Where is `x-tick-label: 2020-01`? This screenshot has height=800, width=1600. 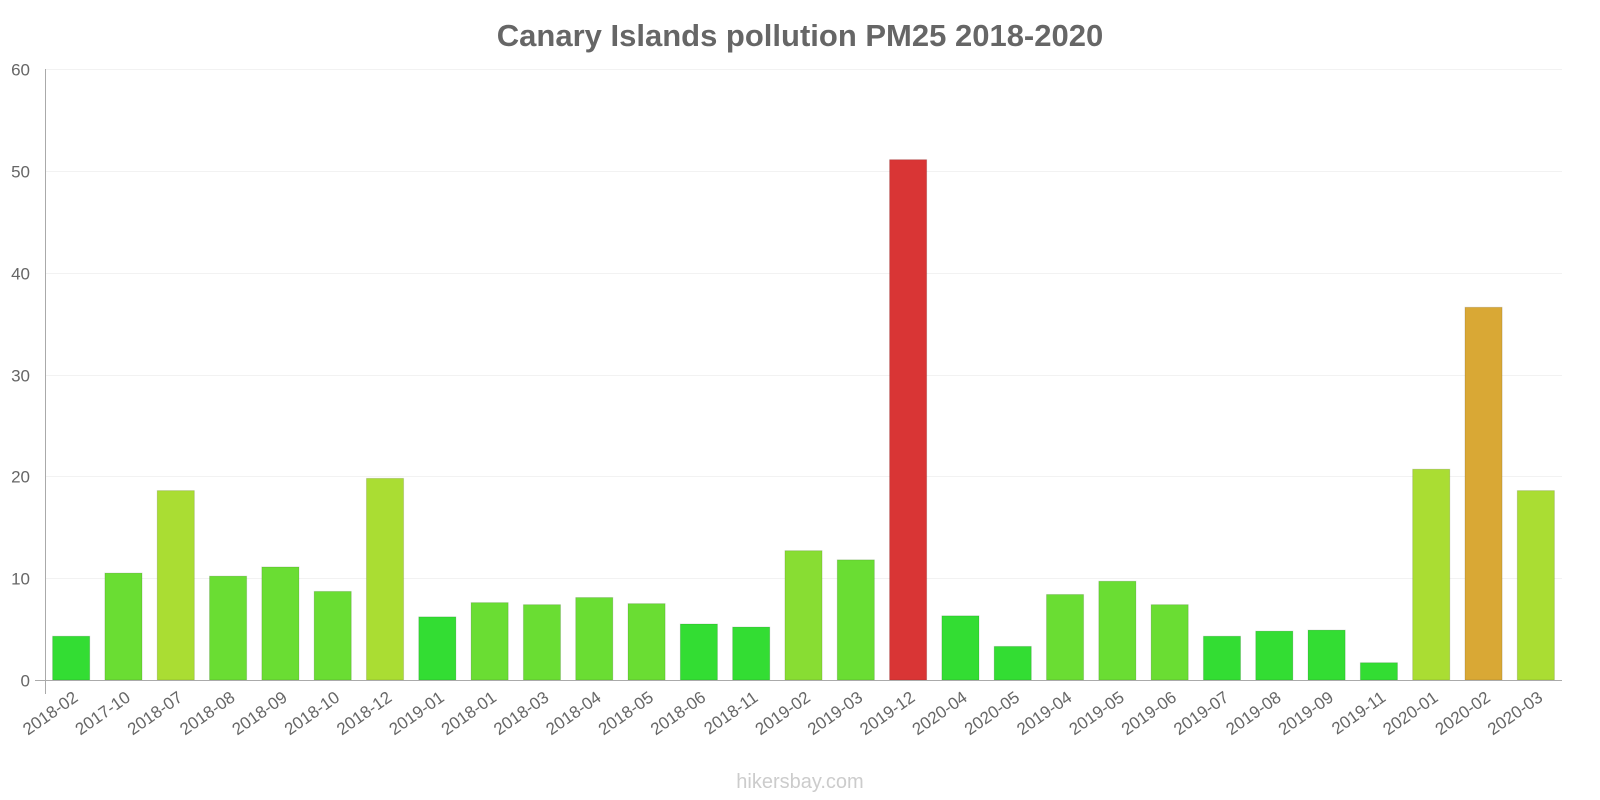 x-tick-label: 2020-01 is located at coordinates (1411, 713).